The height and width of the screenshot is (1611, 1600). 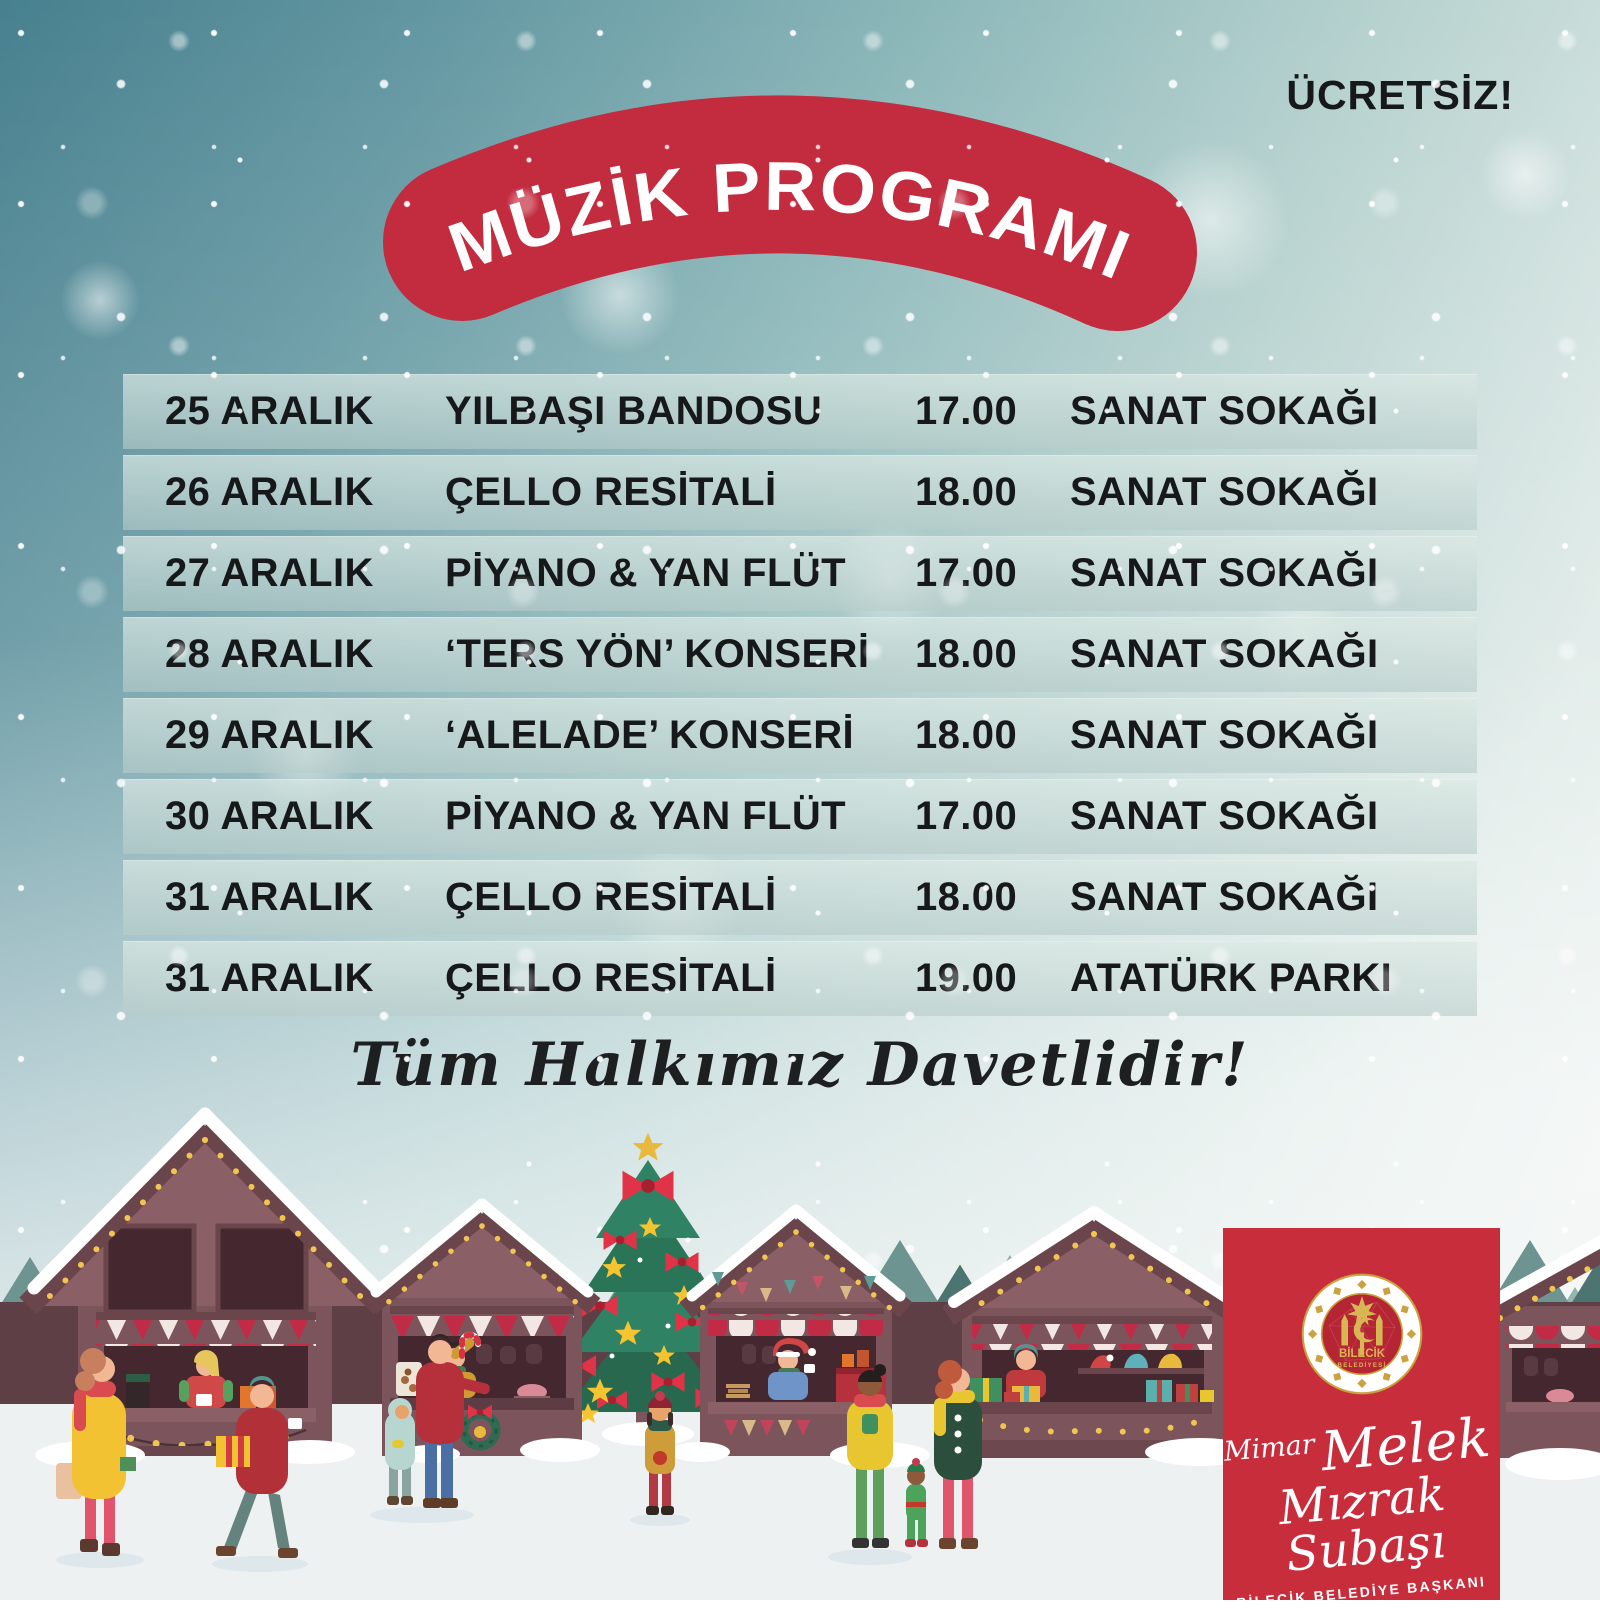 I want to click on cell-time: 19.00, so click(x=966, y=978).